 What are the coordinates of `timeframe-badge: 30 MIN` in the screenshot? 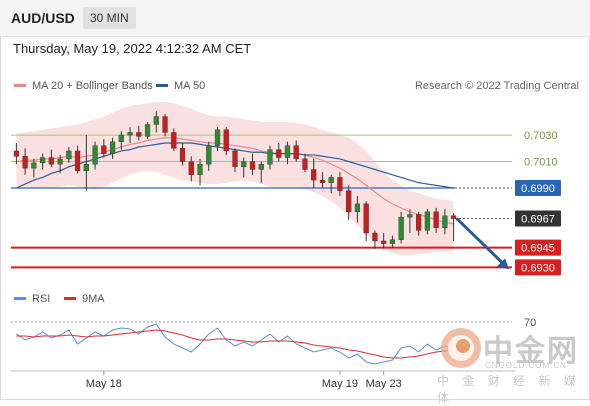 It's located at (109, 18).